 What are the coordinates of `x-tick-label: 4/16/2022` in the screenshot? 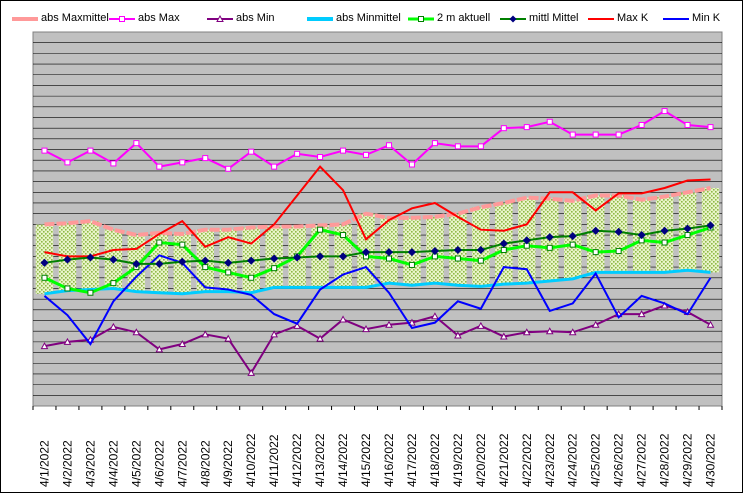 It's located at (389, 460).